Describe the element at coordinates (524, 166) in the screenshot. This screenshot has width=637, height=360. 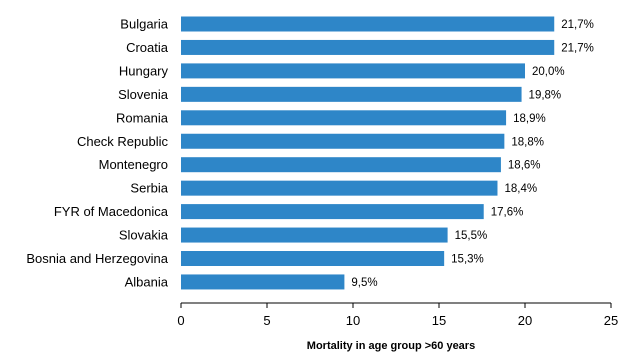
I see `data-label: 18,6%` at that location.